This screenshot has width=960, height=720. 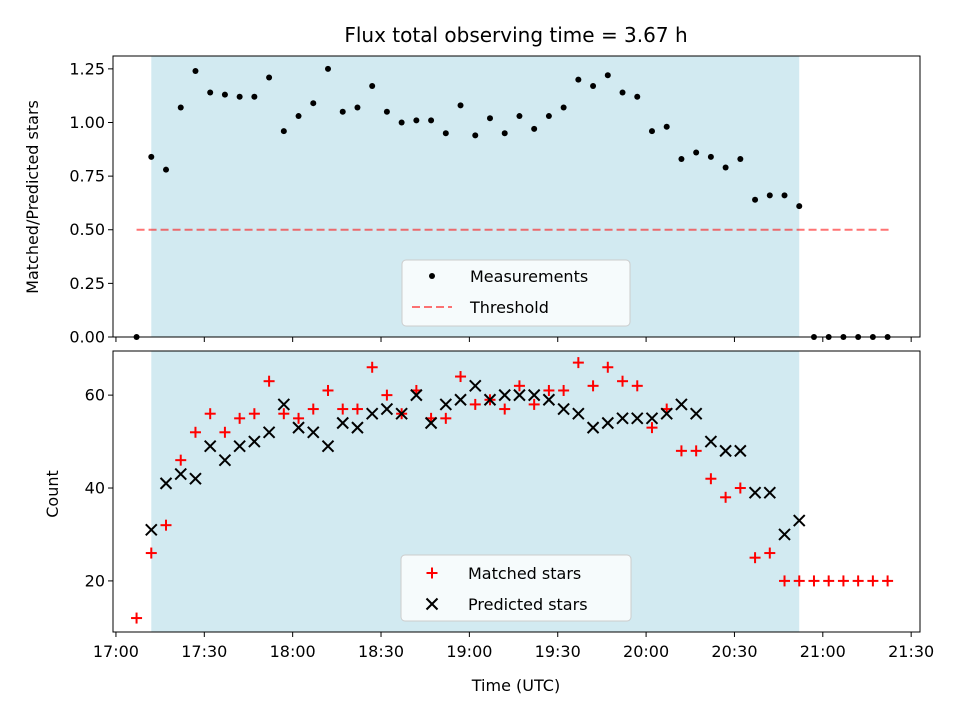 What do you see at coordinates (528, 604) in the screenshot?
I see `legend-predicted-label: Predicted stars` at bounding box center [528, 604].